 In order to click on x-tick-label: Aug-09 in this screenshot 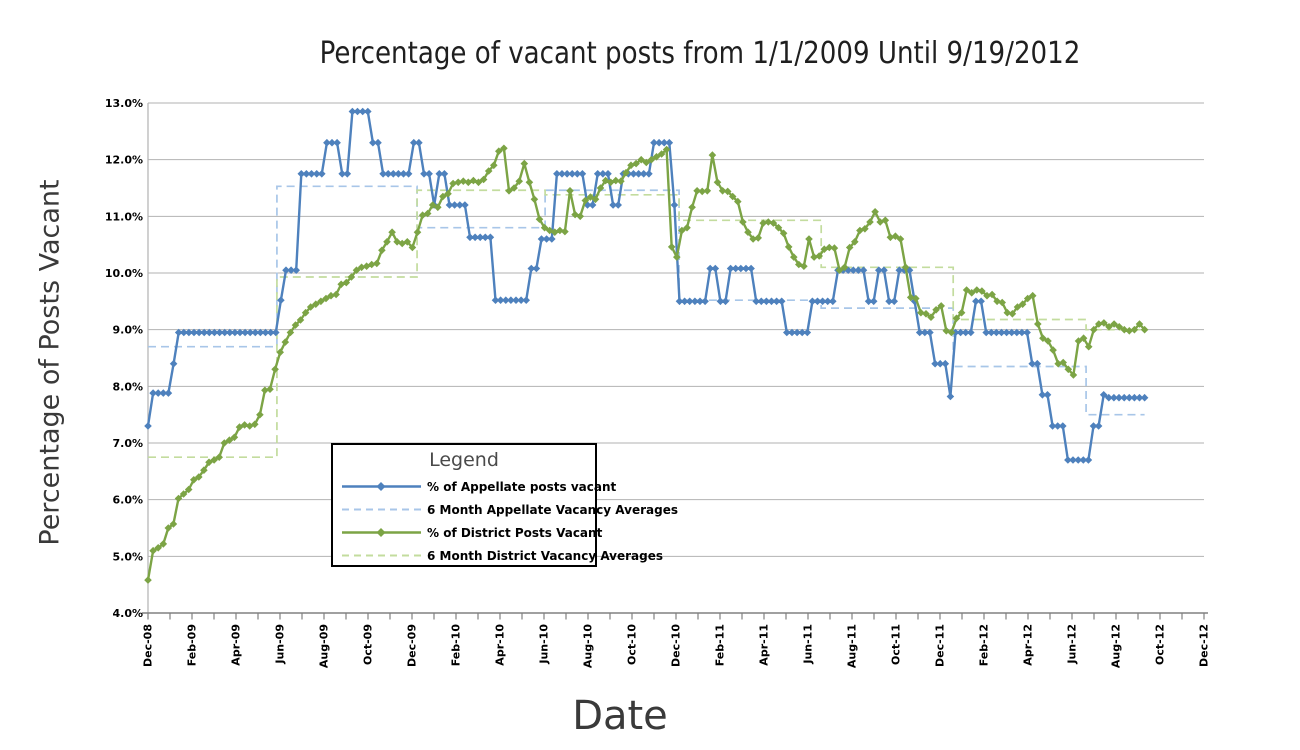, I will do `click(324, 646)`.